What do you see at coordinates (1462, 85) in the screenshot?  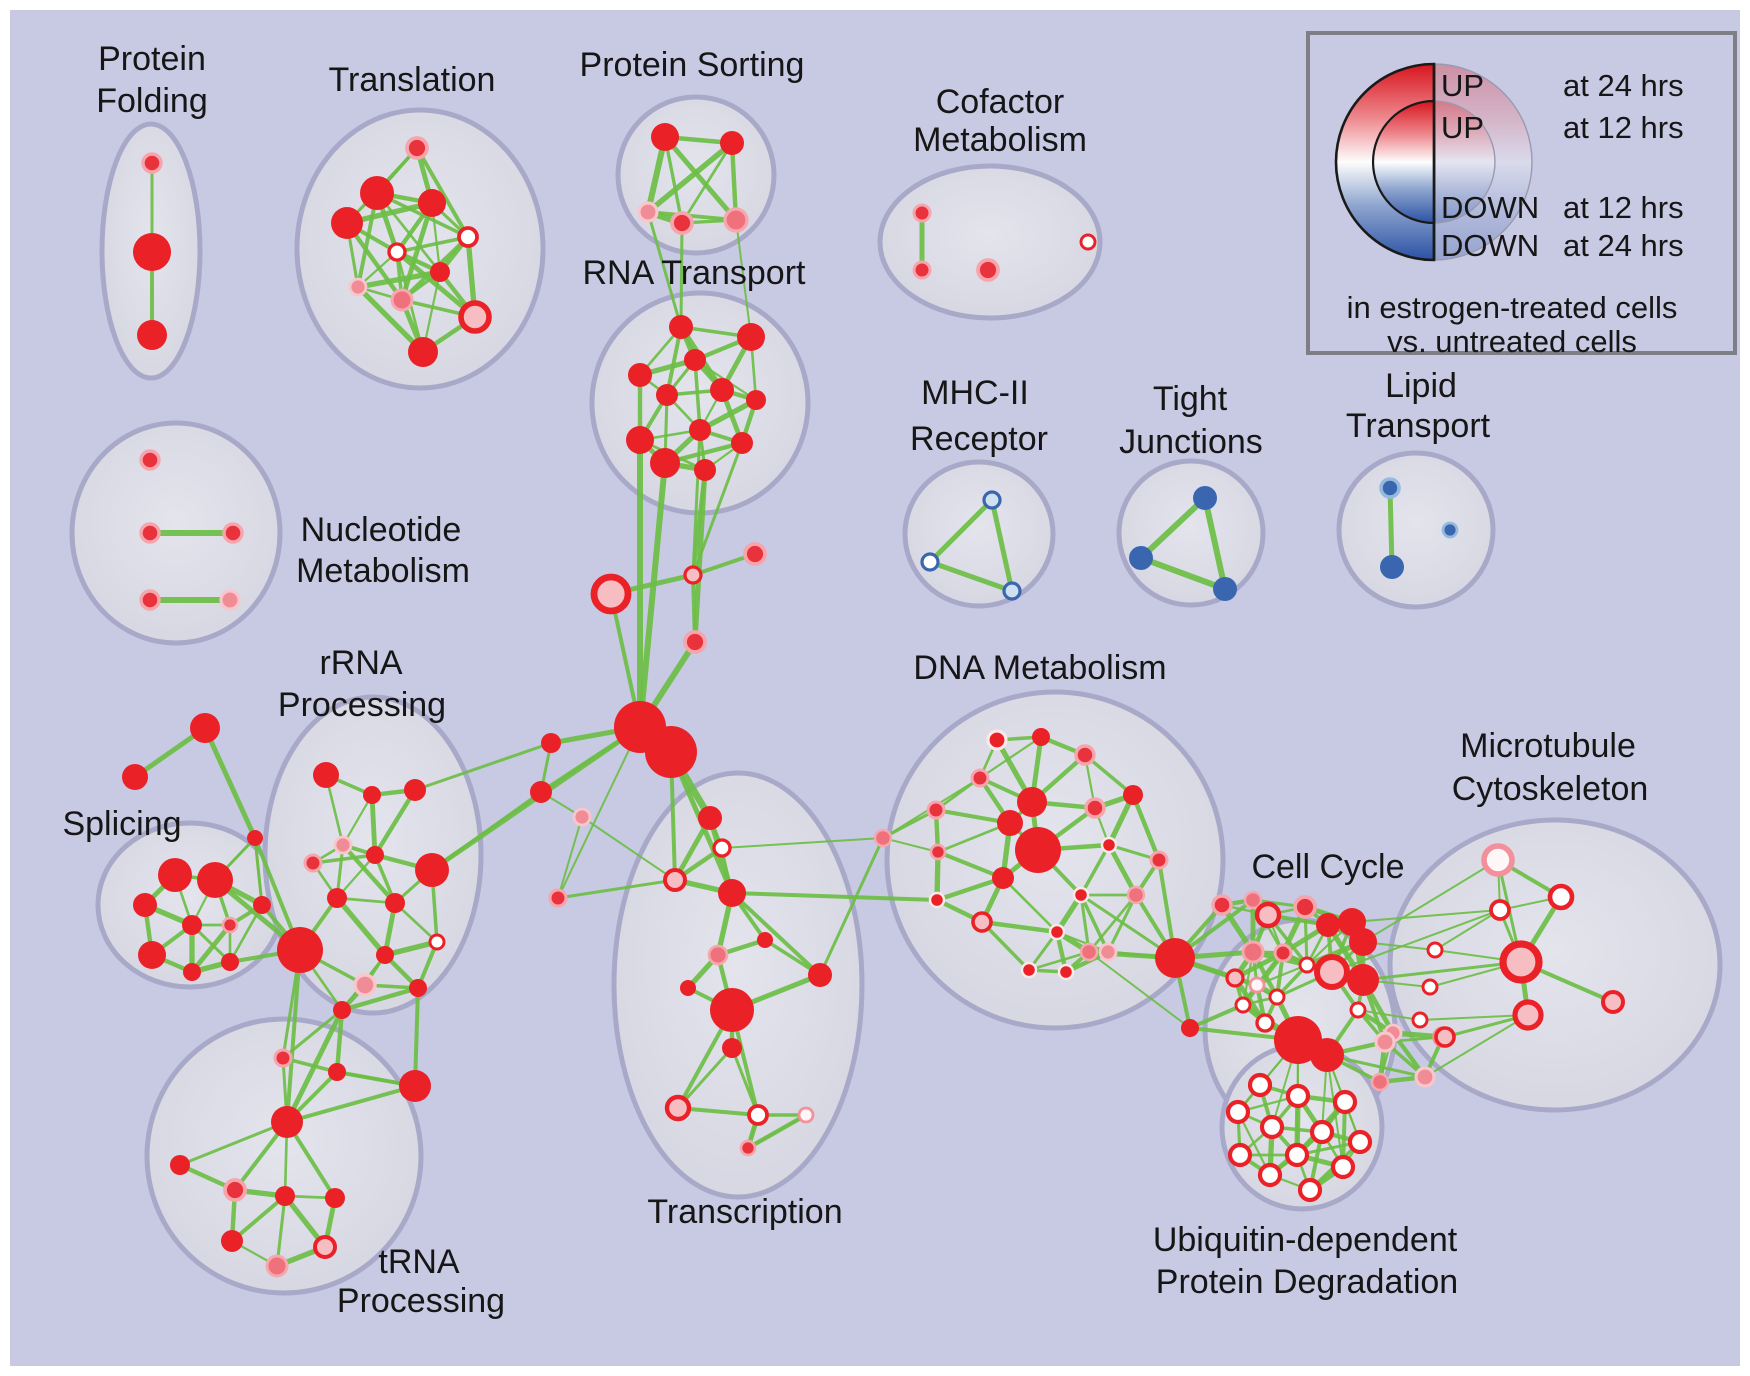 I see `legend-direction-label: UP` at bounding box center [1462, 85].